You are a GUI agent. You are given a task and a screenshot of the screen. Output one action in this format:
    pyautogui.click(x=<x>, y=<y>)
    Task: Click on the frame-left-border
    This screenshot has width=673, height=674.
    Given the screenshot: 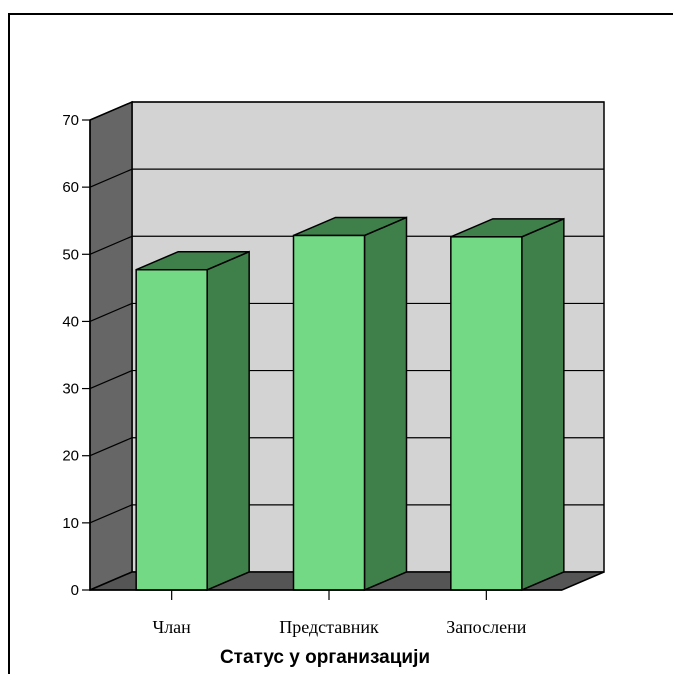 What is the action you would take?
    pyautogui.click(x=9, y=343)
    